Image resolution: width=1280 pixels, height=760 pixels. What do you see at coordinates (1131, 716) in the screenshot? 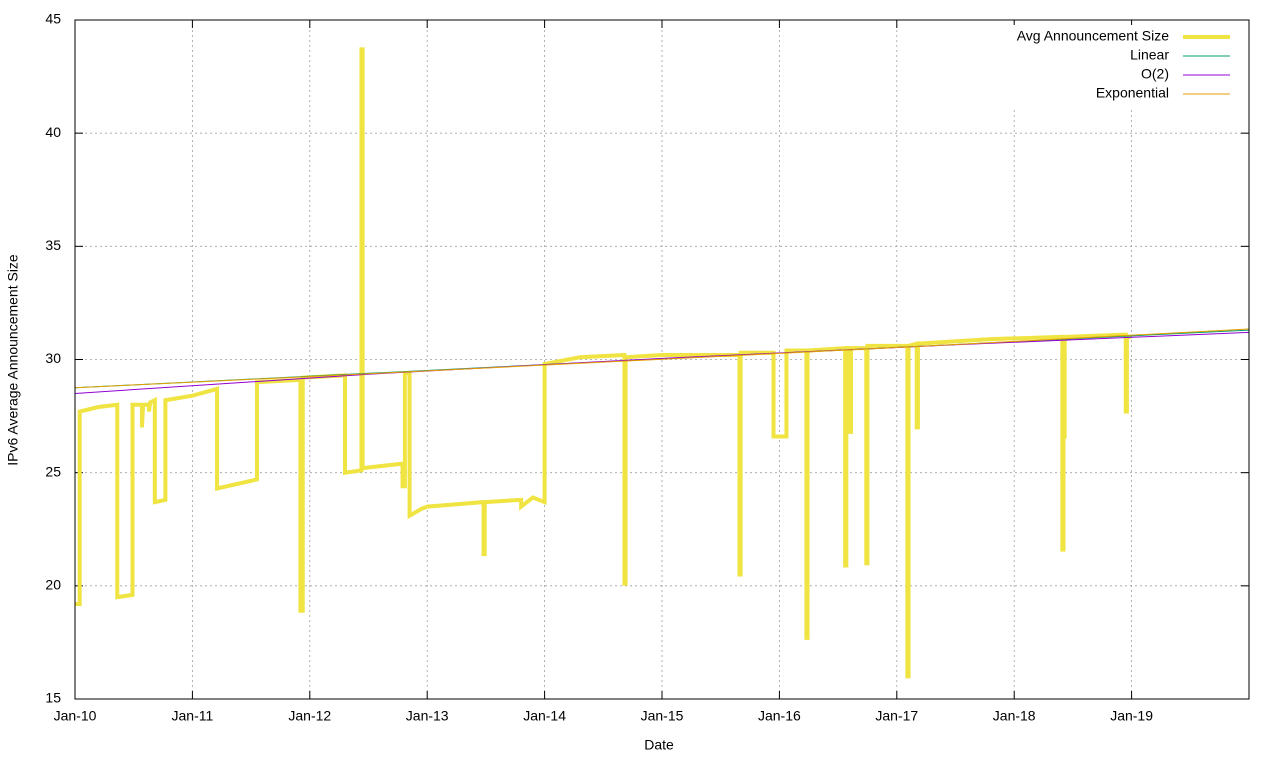
I see `x-tick-label: Jan-19` at bounding box center [1131, 716].